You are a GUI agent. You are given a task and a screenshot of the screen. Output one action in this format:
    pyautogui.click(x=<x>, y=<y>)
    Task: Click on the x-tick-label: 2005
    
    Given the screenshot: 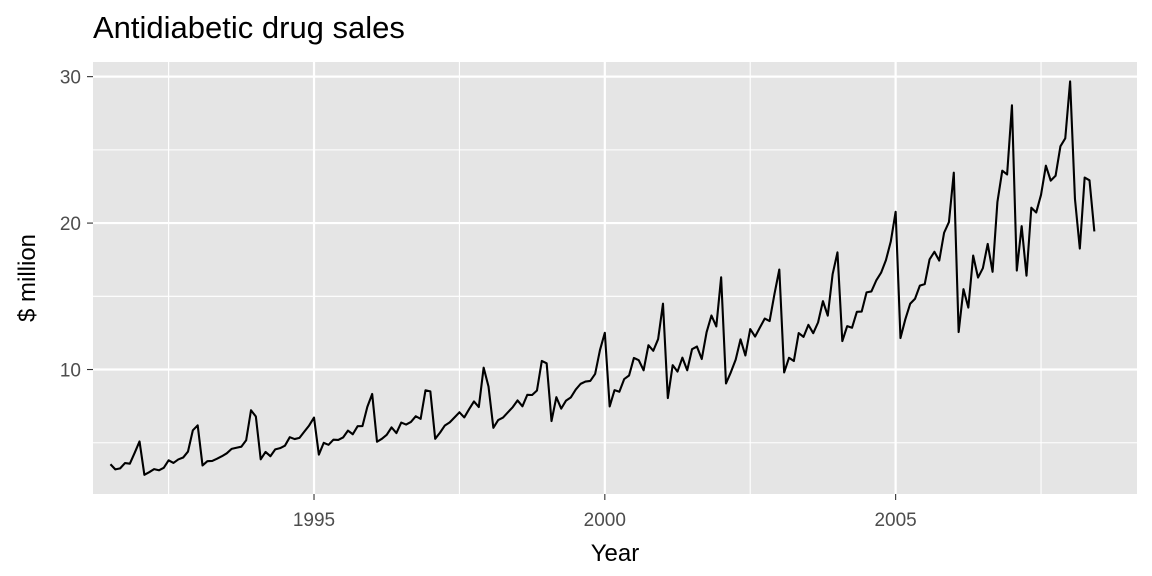 What is the action you would take?
    pyautogui.click(x=895, y=520)
    